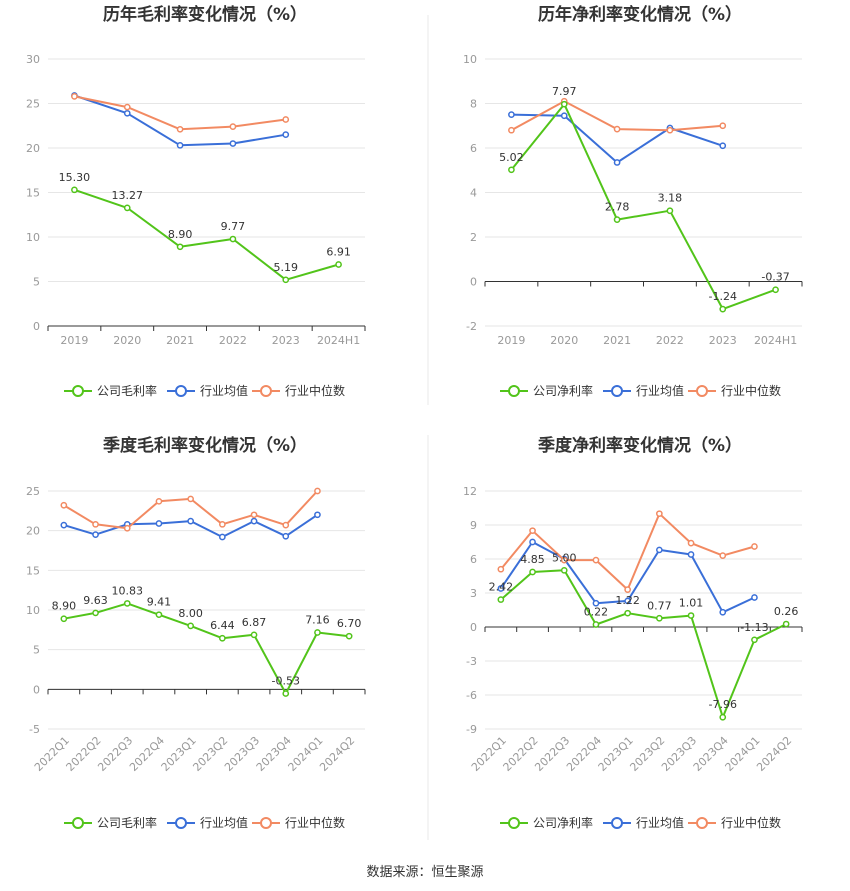 The image size is (850, 891). I want to click on data-label: 15.30, so click(75, 177).